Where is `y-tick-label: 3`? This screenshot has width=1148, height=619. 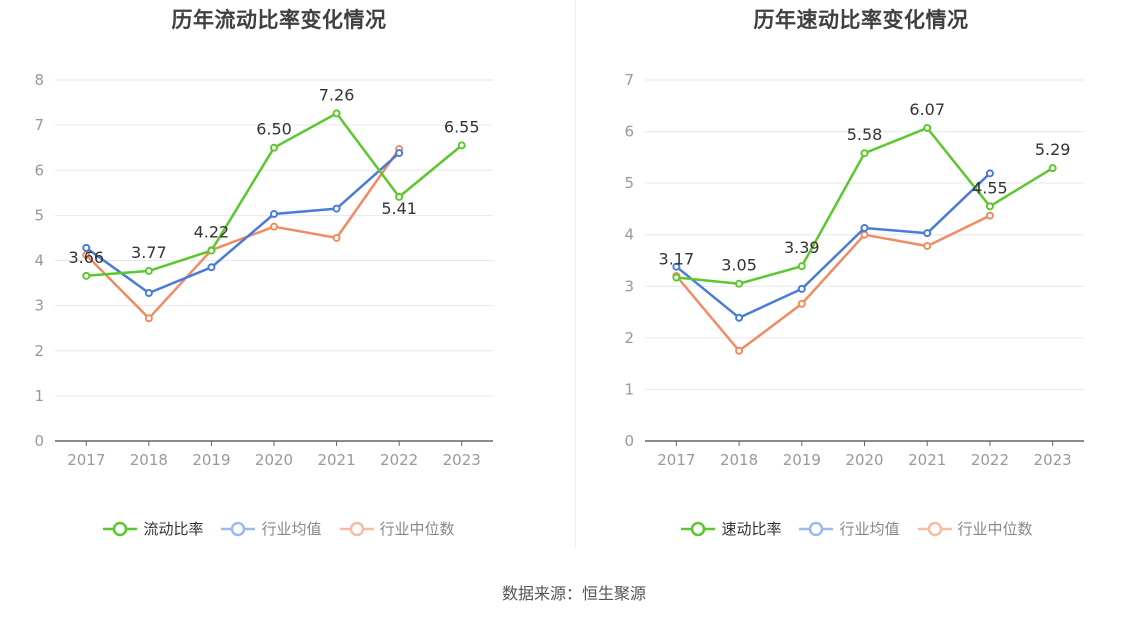 y-tick-label: 3 is located at coordinates (629, 286).